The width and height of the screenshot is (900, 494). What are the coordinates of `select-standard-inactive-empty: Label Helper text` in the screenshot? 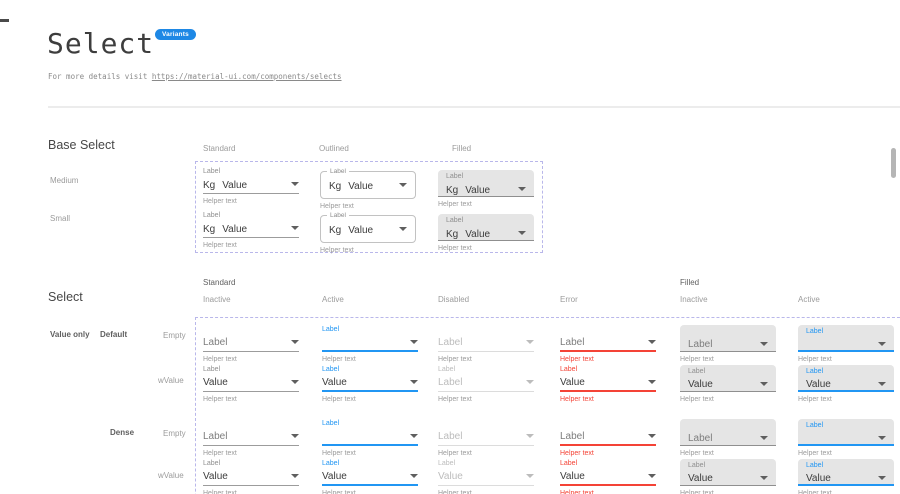 It's located at (251, 344).